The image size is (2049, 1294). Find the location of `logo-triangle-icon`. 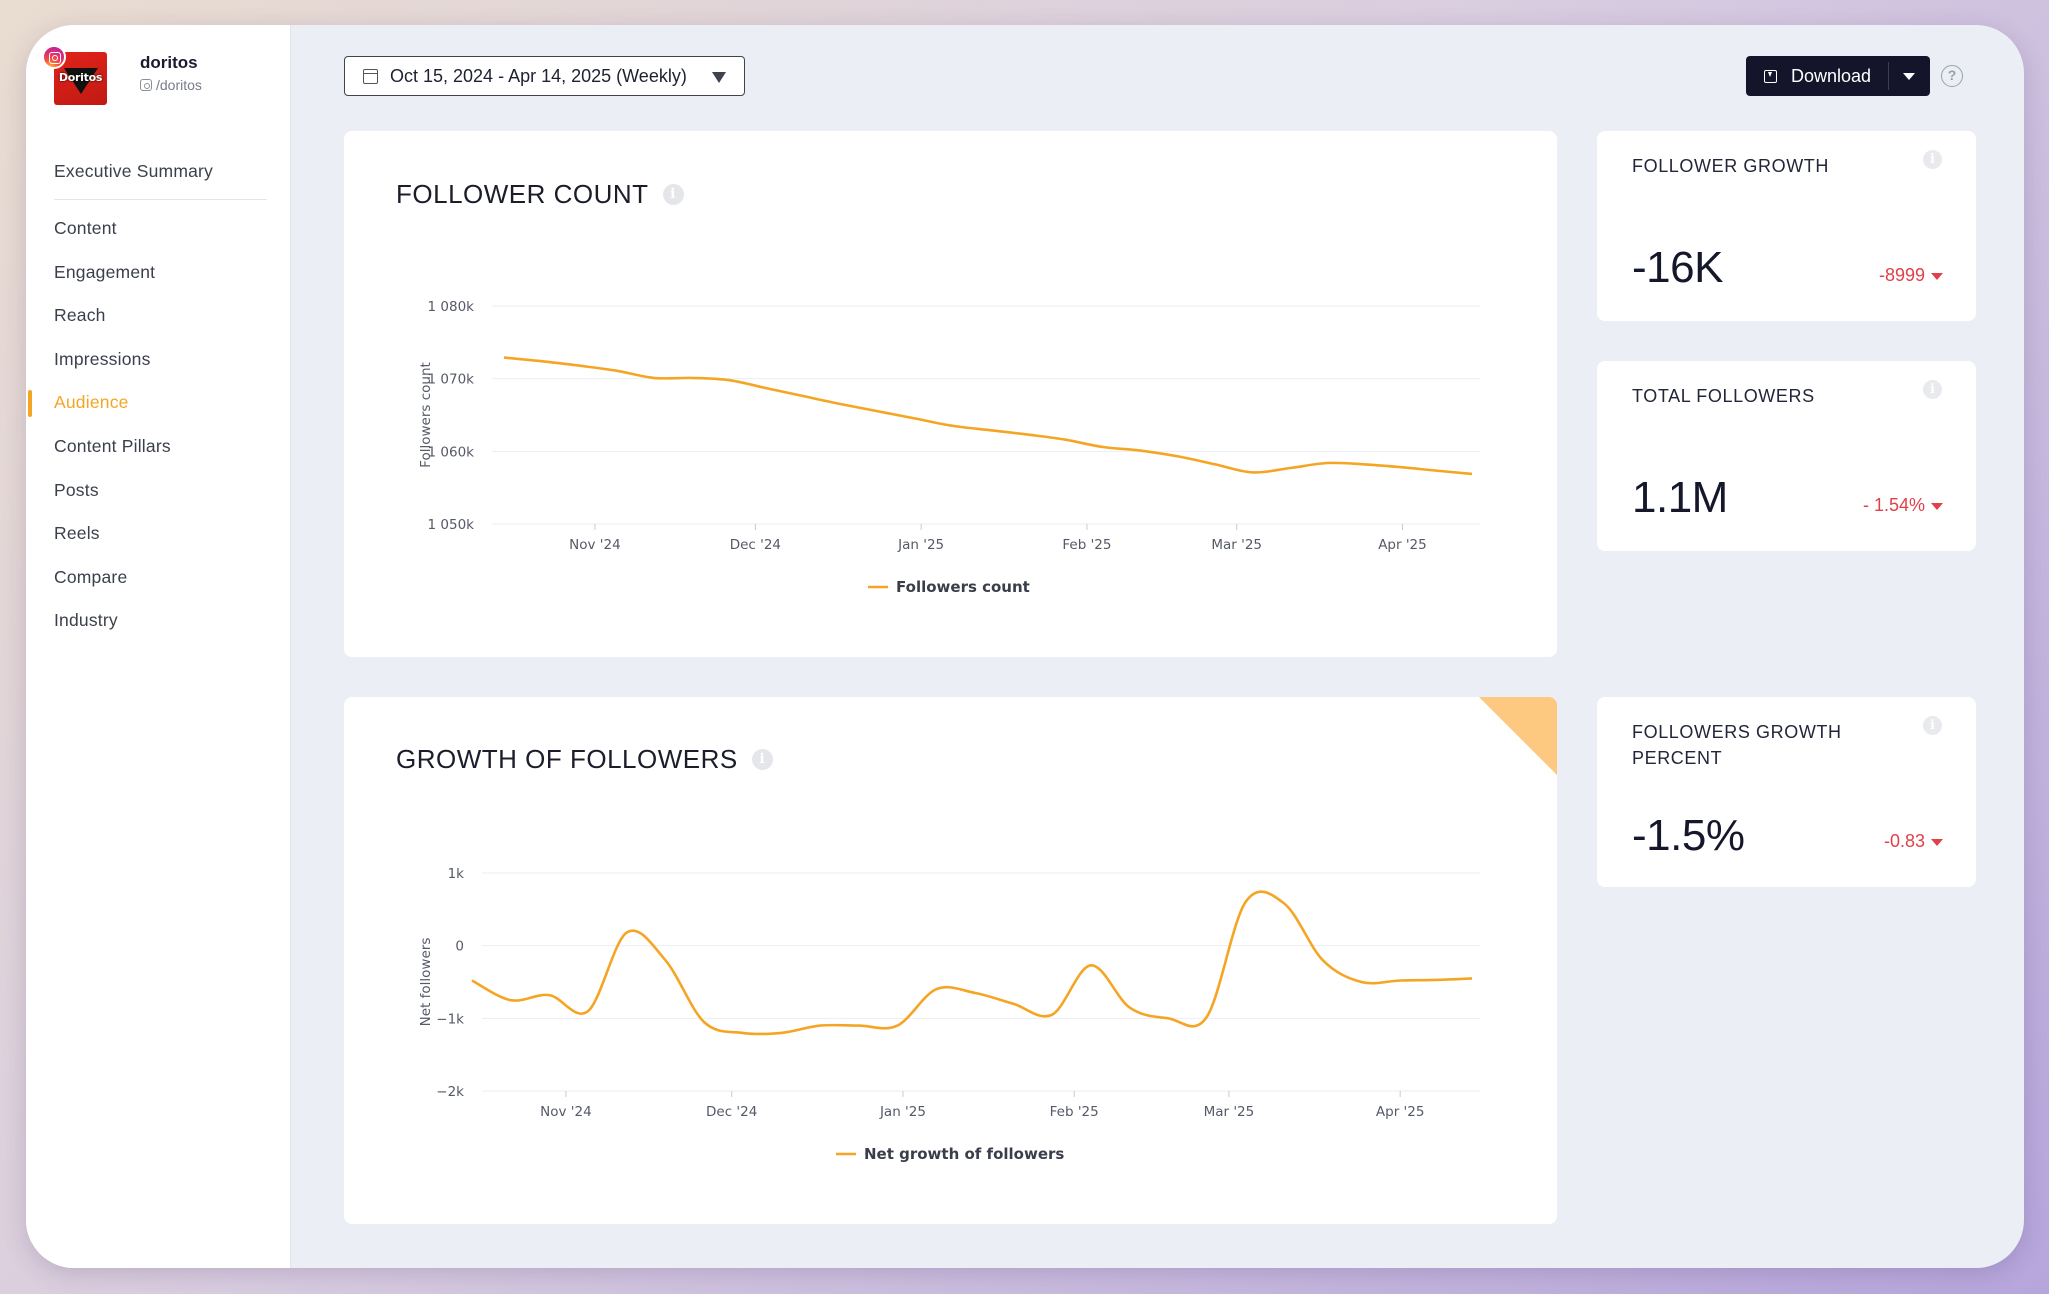

logo-triangle-icon is located at coordinates (81, 81).